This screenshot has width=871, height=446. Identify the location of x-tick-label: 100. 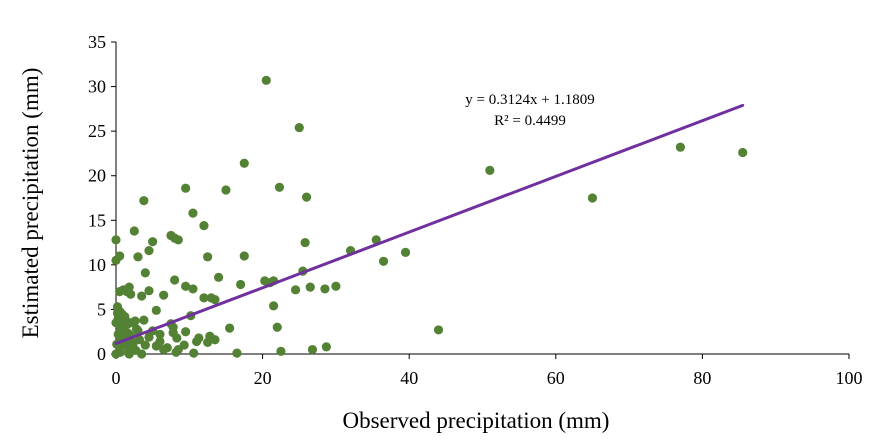
(849, 378).